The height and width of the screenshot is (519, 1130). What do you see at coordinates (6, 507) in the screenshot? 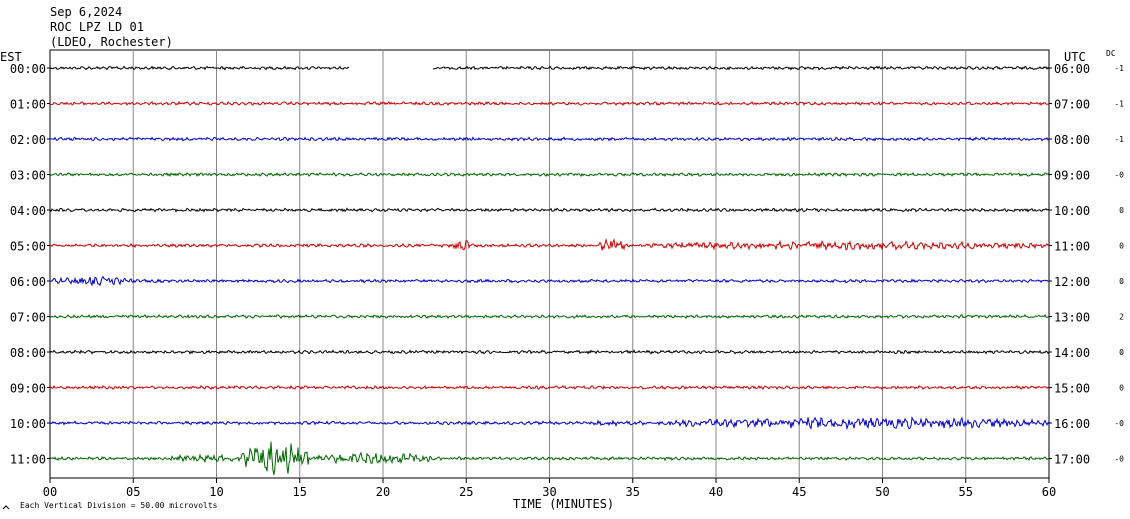
I see `footer-icon` at bounding box center [6, 507].